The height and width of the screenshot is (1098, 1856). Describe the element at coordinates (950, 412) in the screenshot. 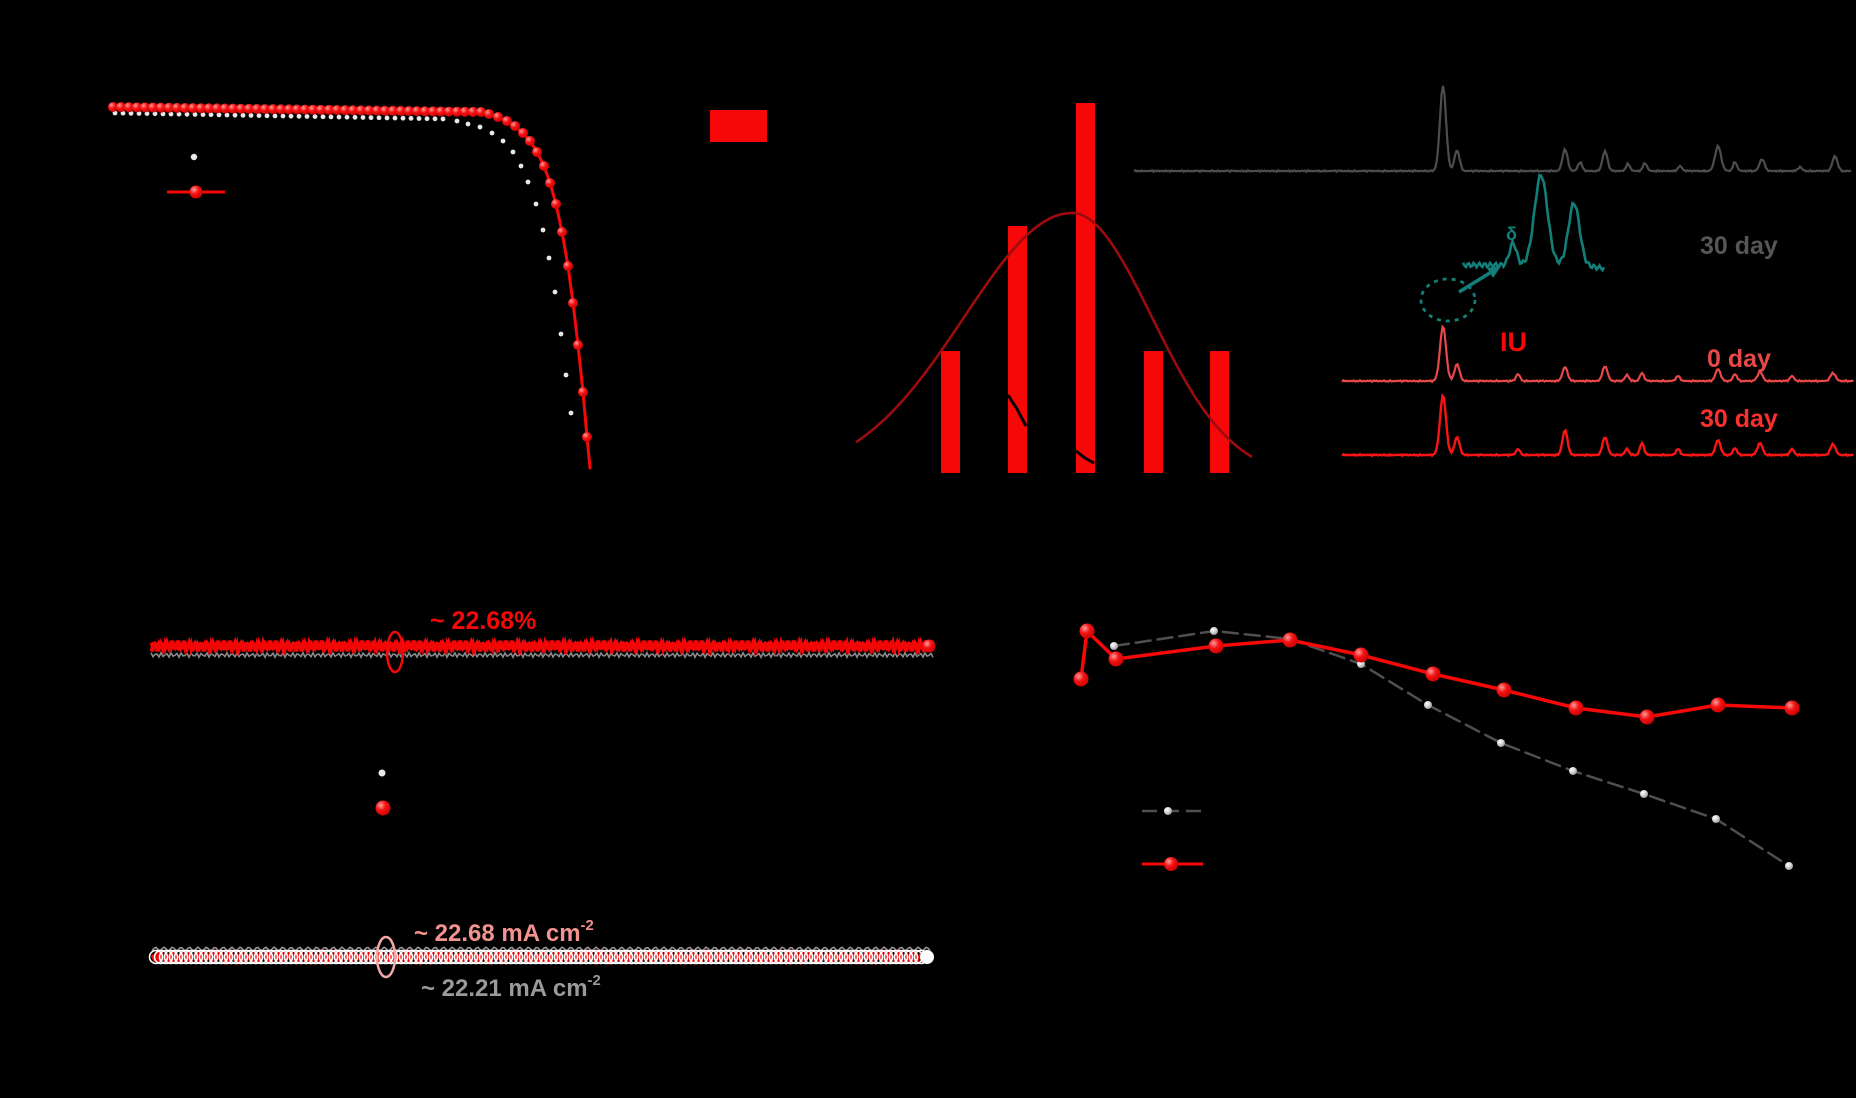

I see `histogram-bar` at that location.